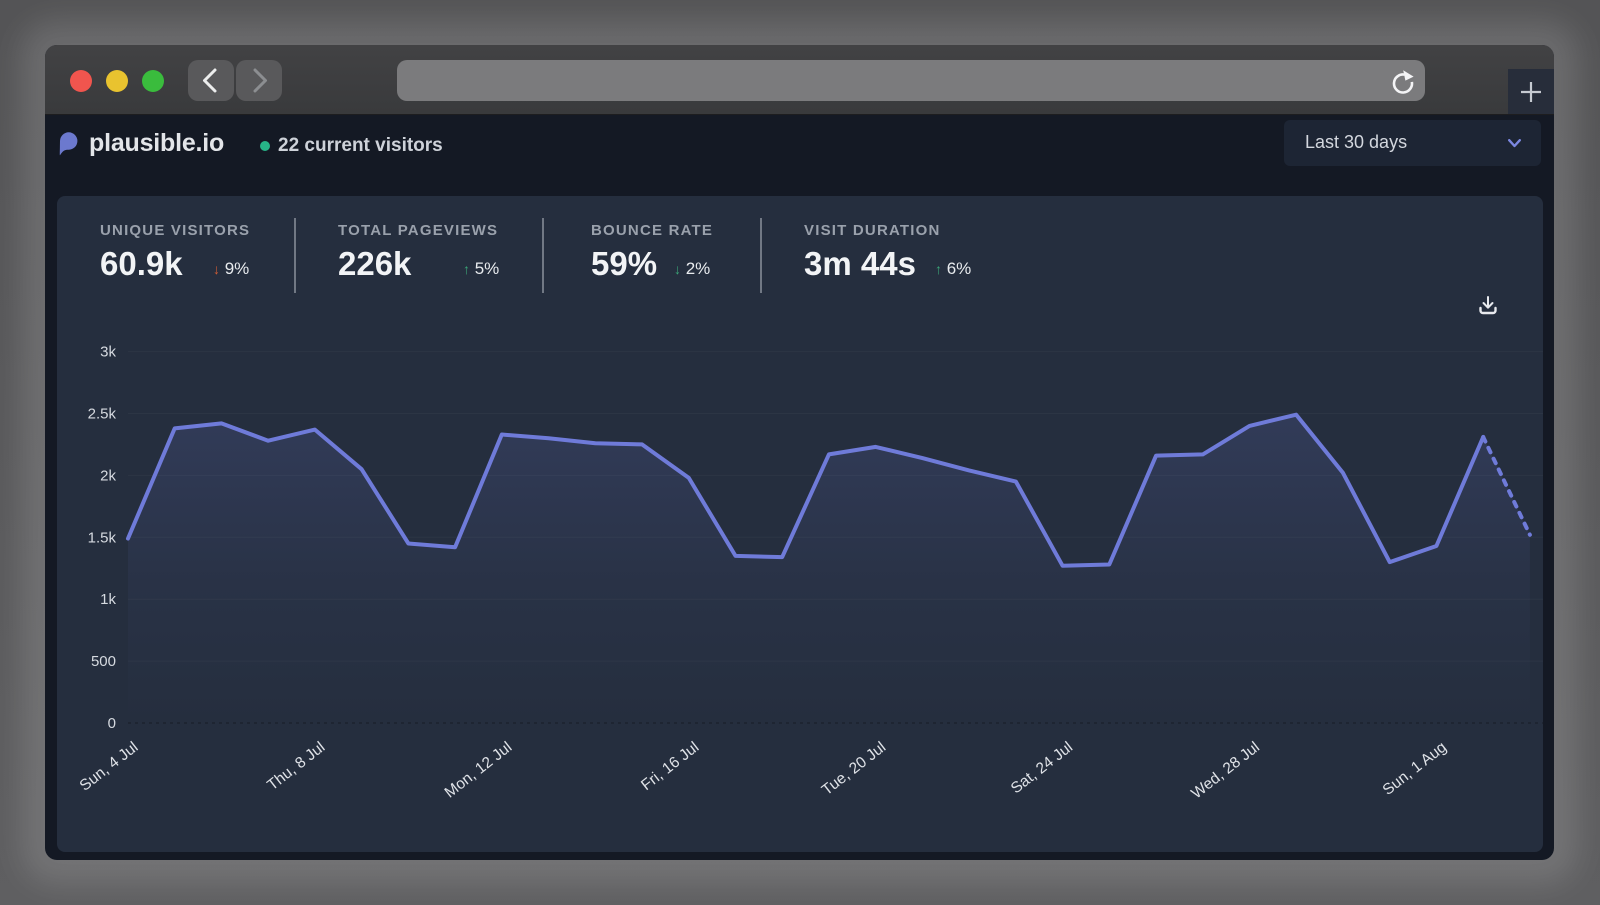 This screenshot has height=905, width=1600. What do you see at coordinates (109, 767) in the screenshot?
I see `svg-text: Sun, 4 Jul` at bounding box center [109, 767].